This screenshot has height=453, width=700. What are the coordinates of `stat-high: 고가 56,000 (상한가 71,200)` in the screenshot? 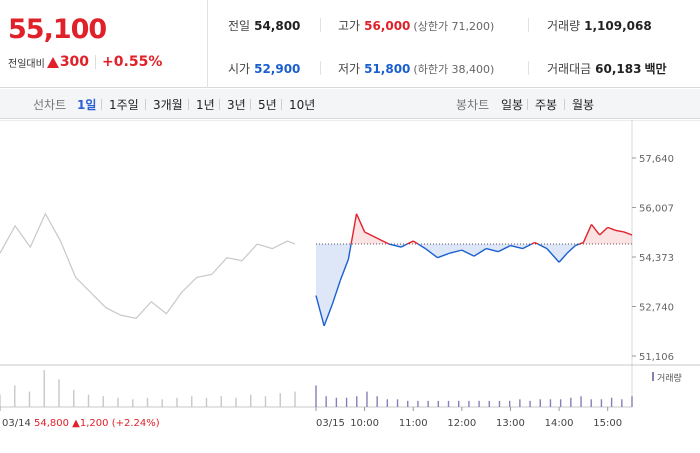 It's located at (416, 25).